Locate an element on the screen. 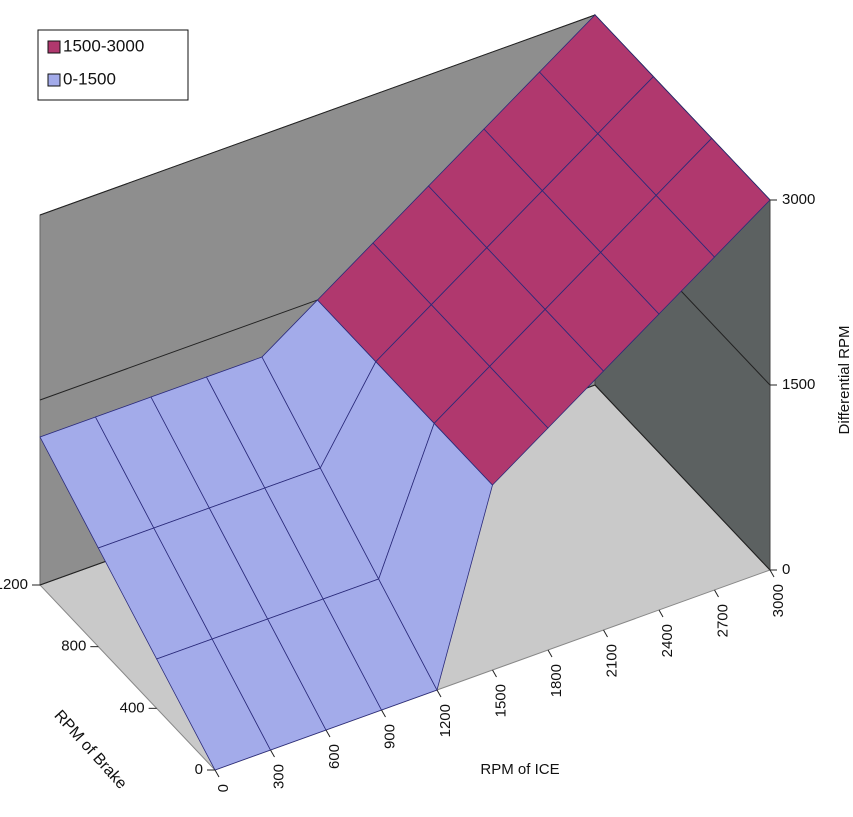 The width and height of the screenshot is (853, 817). x-tick-label: 900 is located at coordinates (389, 736).